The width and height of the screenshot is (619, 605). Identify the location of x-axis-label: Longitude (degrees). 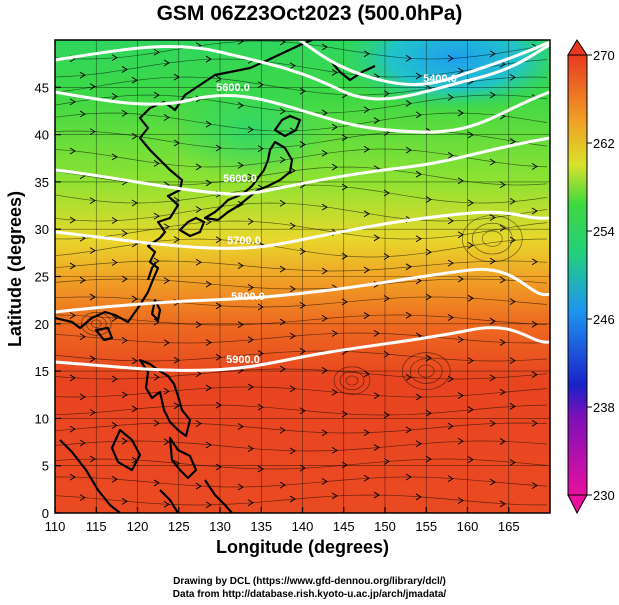
(302, 547).